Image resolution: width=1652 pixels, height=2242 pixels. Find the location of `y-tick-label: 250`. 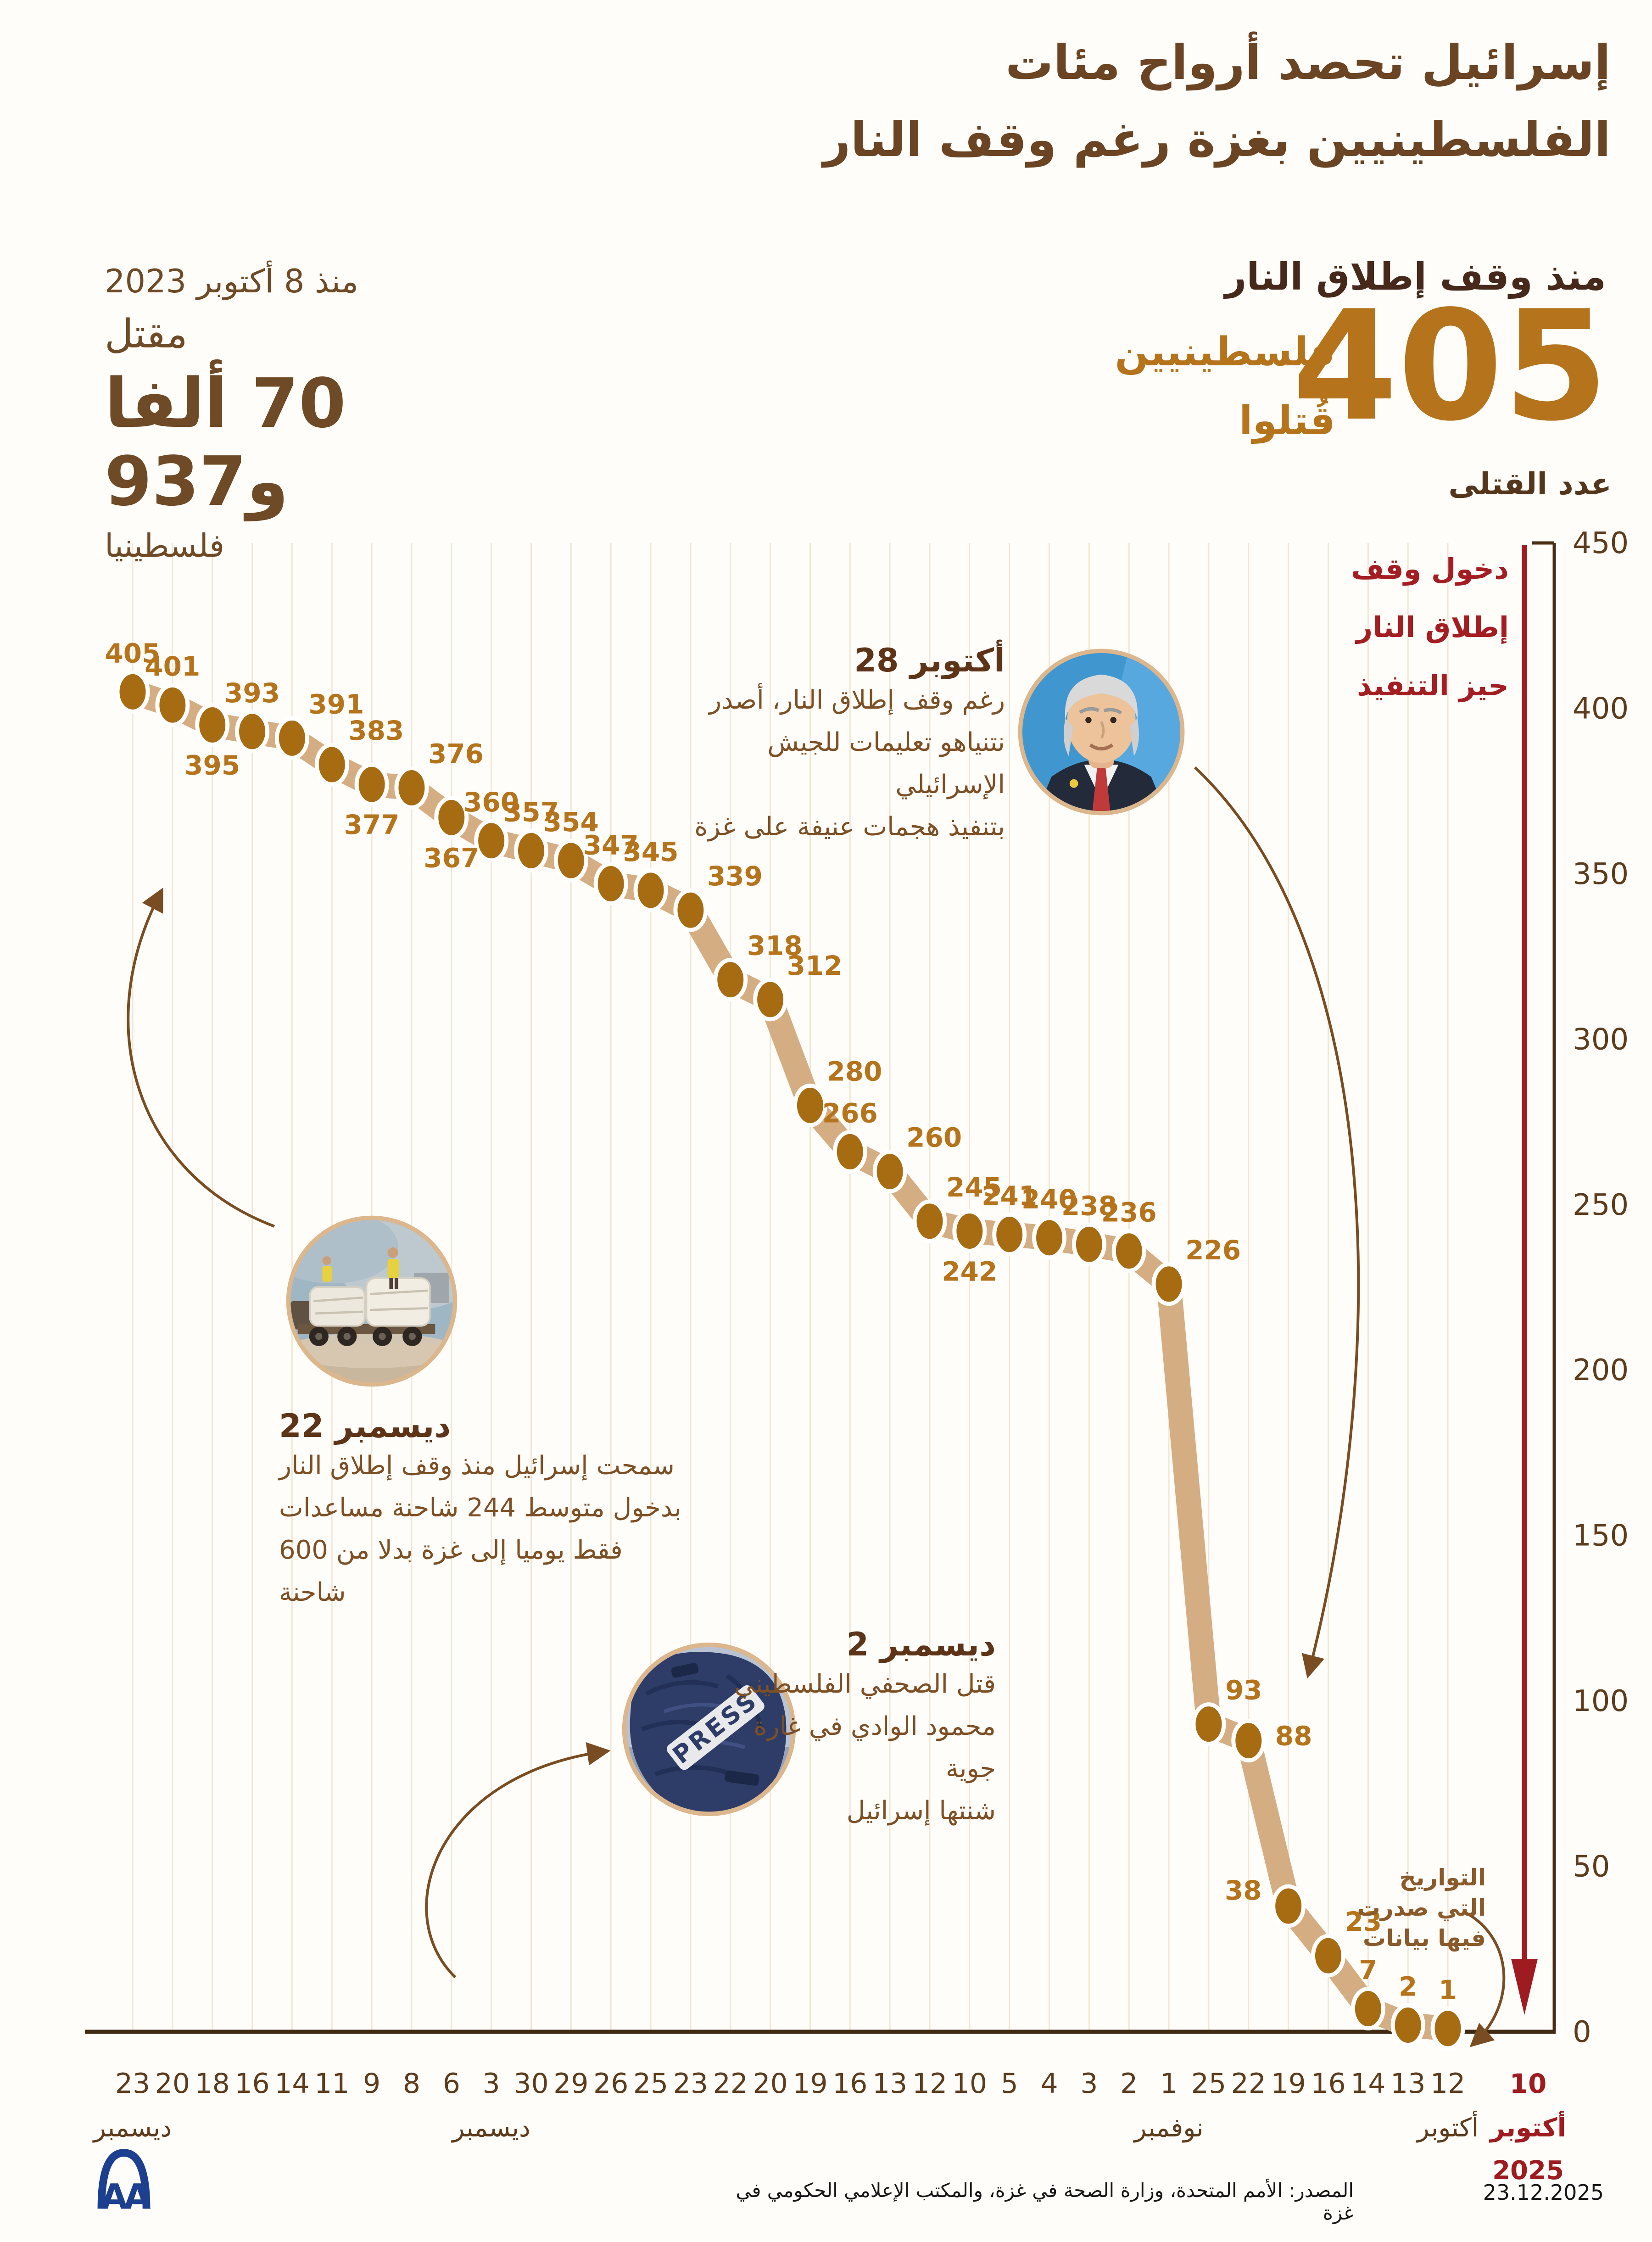

y-tick-label: 250 is located at coordinates (1601, 1205).